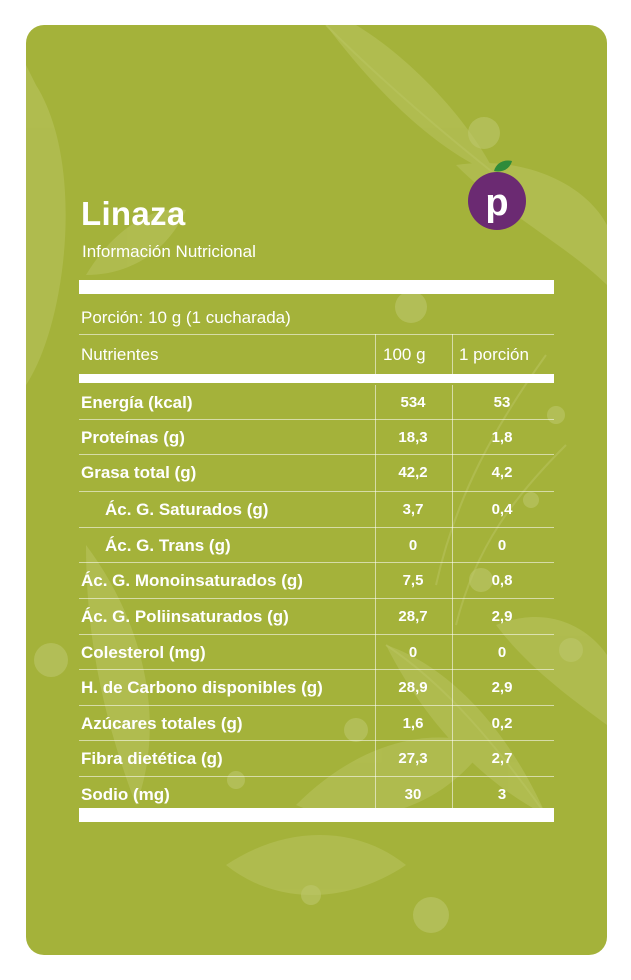 The width and height of the screenshot is (631, 980). What do you see at coordinates (502, 794) in the screenshot?
I see `value-portion: 3` at bounding box center [502, 794].